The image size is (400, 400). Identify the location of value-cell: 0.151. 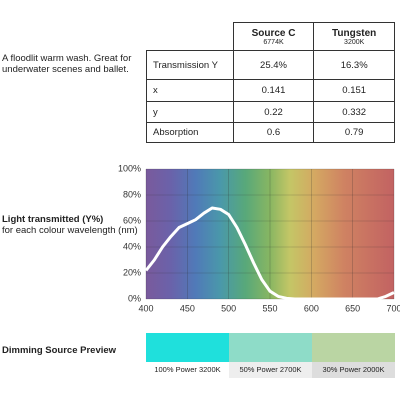
(354, 90).